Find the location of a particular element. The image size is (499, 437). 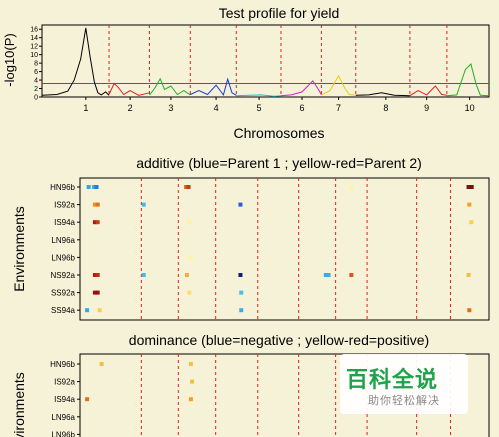

watermark-logo: 百科全说 is located at coordinates (392, 380).